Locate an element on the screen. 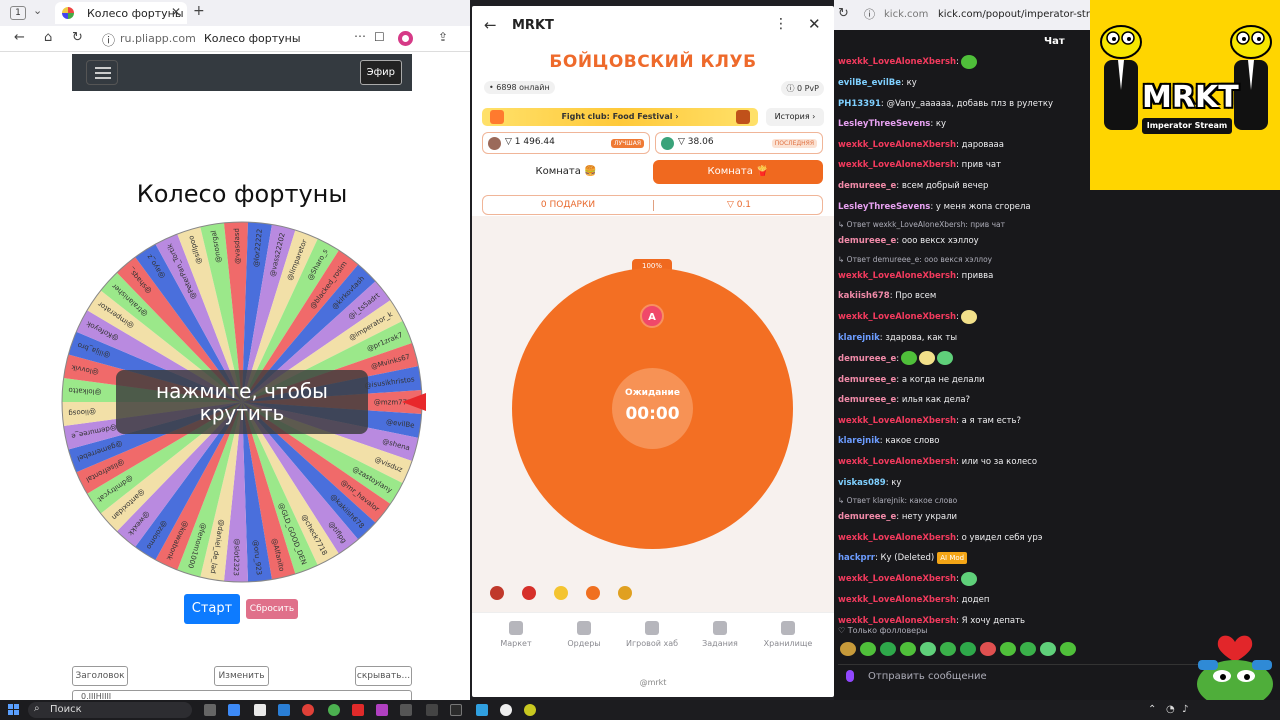 This screenshot has width=1280, height=720. chat-message: kakiish678: Про всем is located at coordinates (964, 296).